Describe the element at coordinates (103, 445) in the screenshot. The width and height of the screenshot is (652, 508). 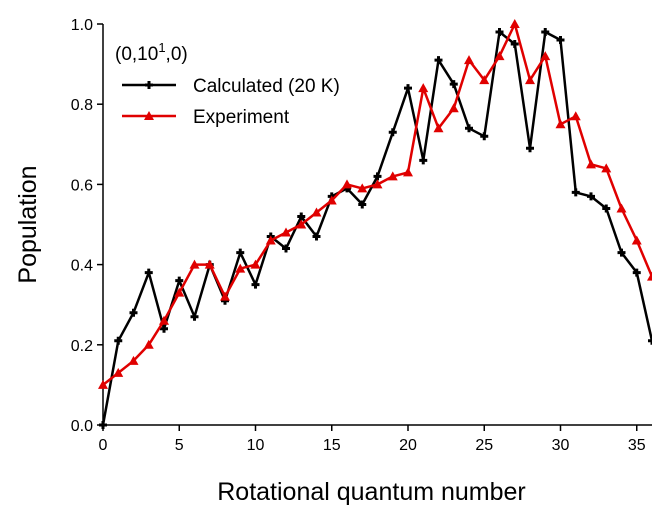
I see `x-tick-label: 0` at that location.